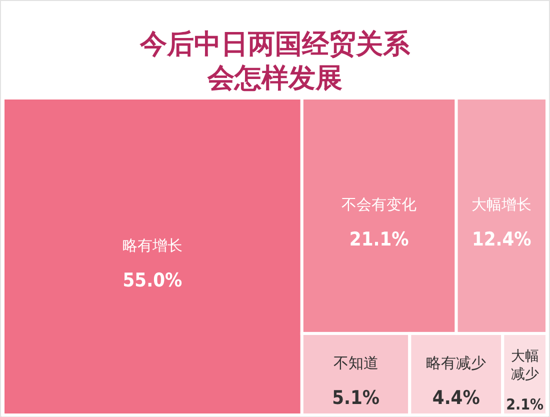 This screenshot has width=550, height=417. What do you see at coordinates (456, 363) in the screenshot?
I see `category-label: 略有减少` at bounding box center [456, 363].